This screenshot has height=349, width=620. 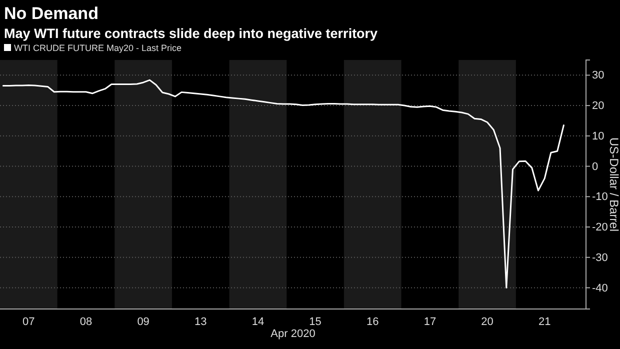 What do you see at coordinates (487, 322) in the screenshot?
I see `x-tick-label: 20` at bounding box center [487, 322].